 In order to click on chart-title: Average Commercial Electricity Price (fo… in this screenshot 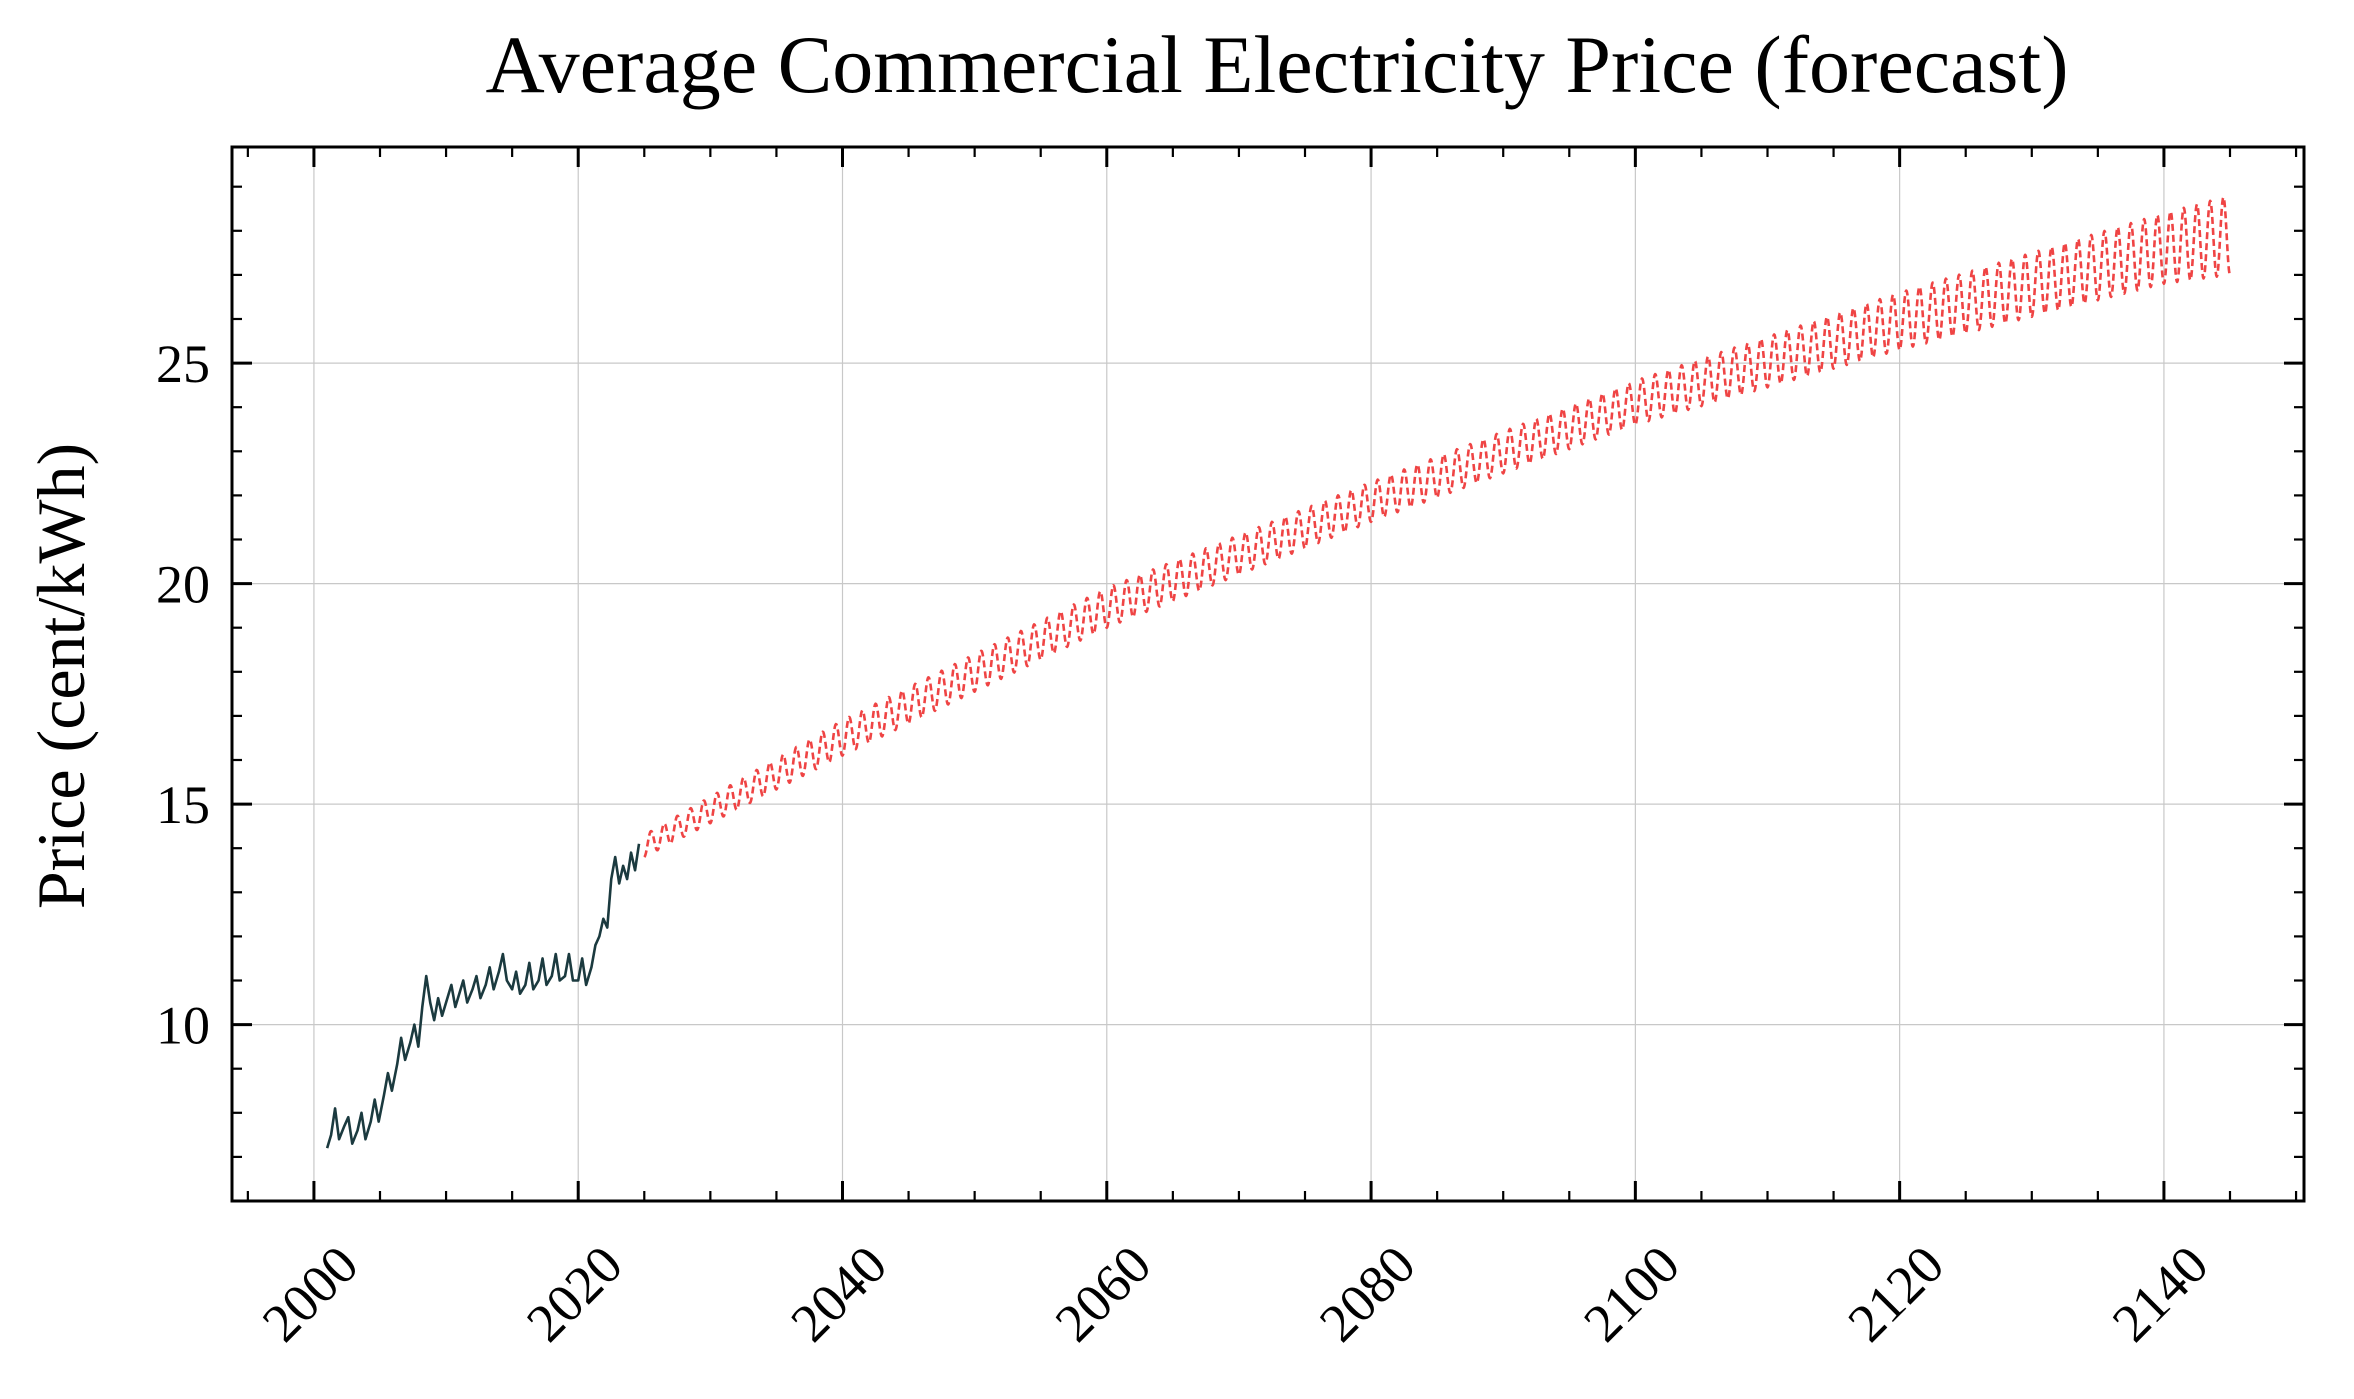, I will do `click(1276, 64)`.